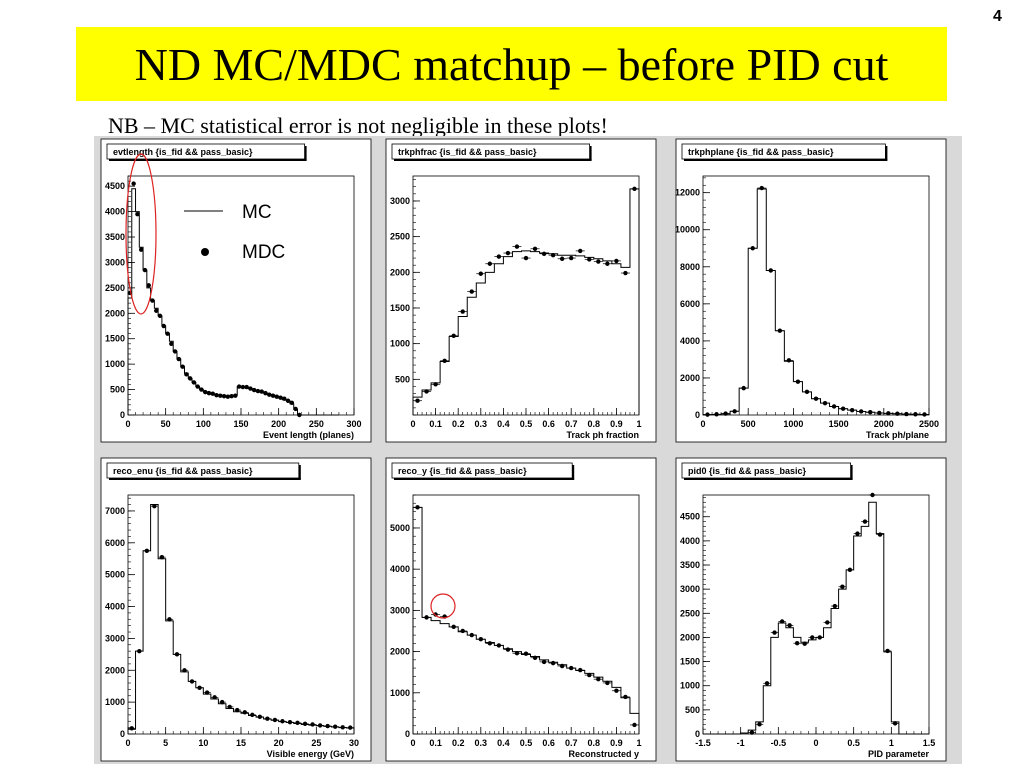 The image size is (1024, 768). Describe the element at coordinates (690, 686) in the screenshot. I see `y-tick-label: 1000` at that location.